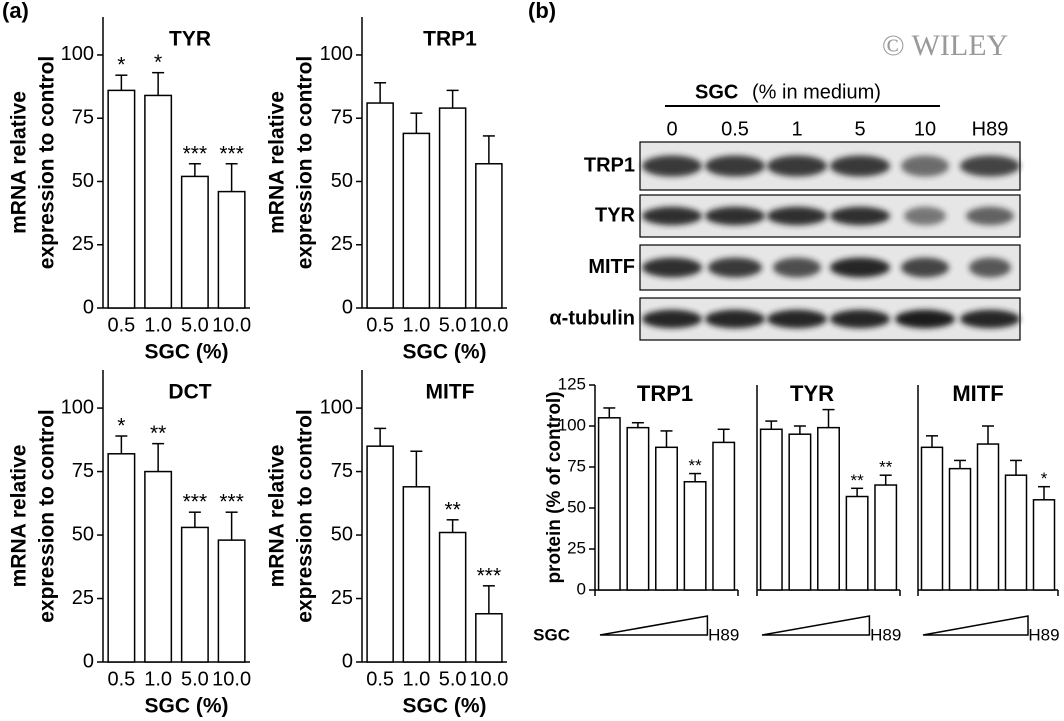 The width and height of the screenshot is (1064, 721). What do you see at coordinates (554, 487) in the screenshot?
I see `y-axis-label: protein (% of control)` at bounding box center [554, 487].